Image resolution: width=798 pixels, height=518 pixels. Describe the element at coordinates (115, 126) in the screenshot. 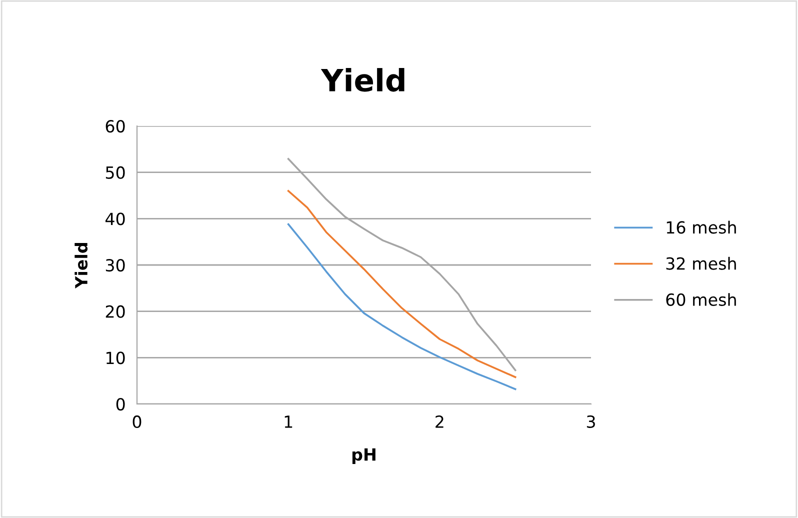

I see `y-tick-label: 60` at that location.